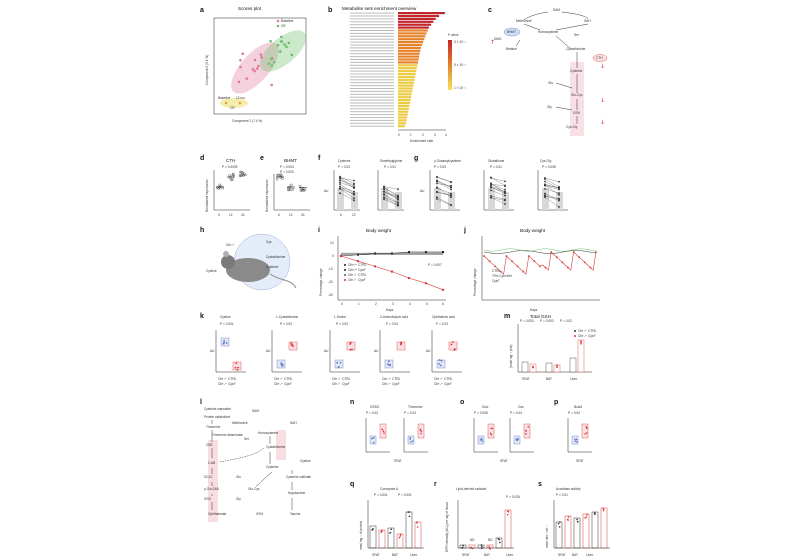  Describe the element at coordinates (207, 195) in the screenshot. I see `panel-d-ylabel: Normalized expression` at that location.